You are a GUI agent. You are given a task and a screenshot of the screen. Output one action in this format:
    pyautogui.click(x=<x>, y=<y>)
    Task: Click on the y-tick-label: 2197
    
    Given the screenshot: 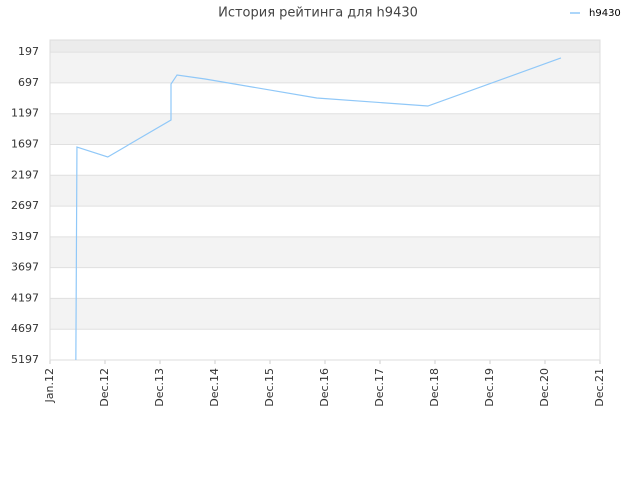 What is the action you would take?
    pyautogui.click(x=25, y=174)
    